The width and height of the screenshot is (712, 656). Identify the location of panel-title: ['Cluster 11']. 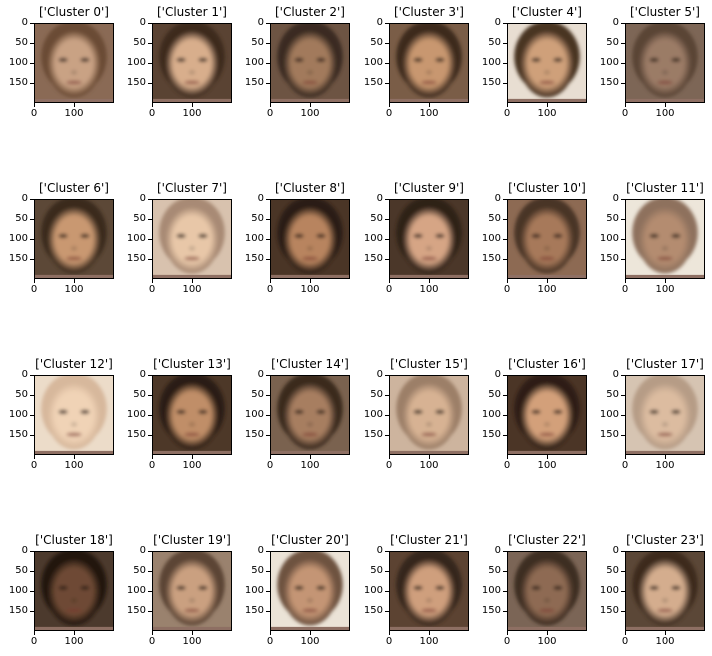
(665, 188).